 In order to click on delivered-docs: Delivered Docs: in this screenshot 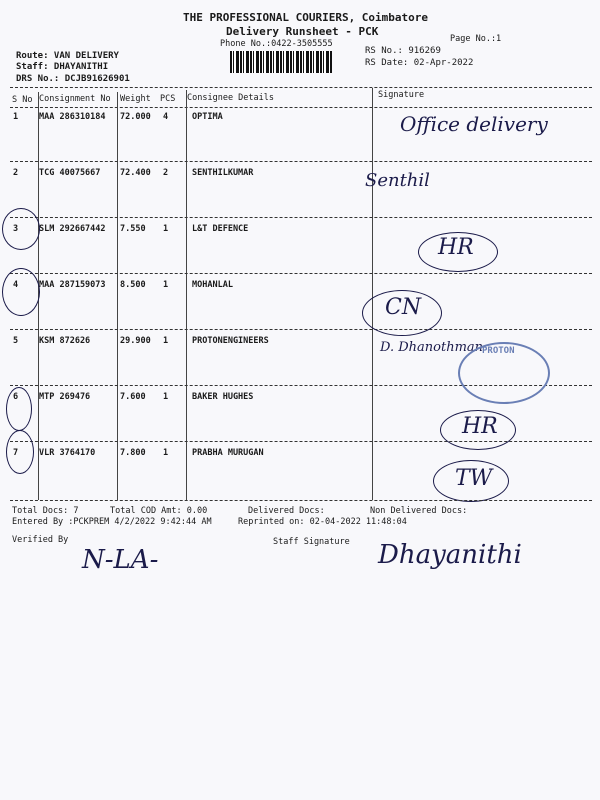, I will do `click(286, 511)`.